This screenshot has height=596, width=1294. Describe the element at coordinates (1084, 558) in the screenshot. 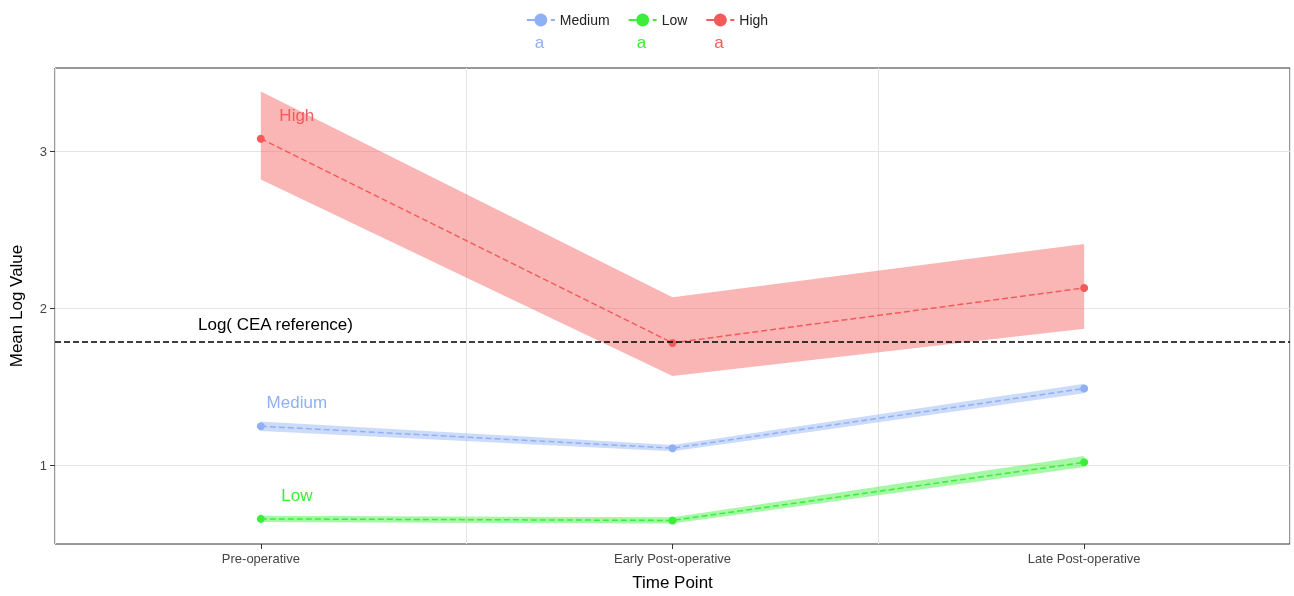

I see `x-tick-label: Late Post-operative` at that location.